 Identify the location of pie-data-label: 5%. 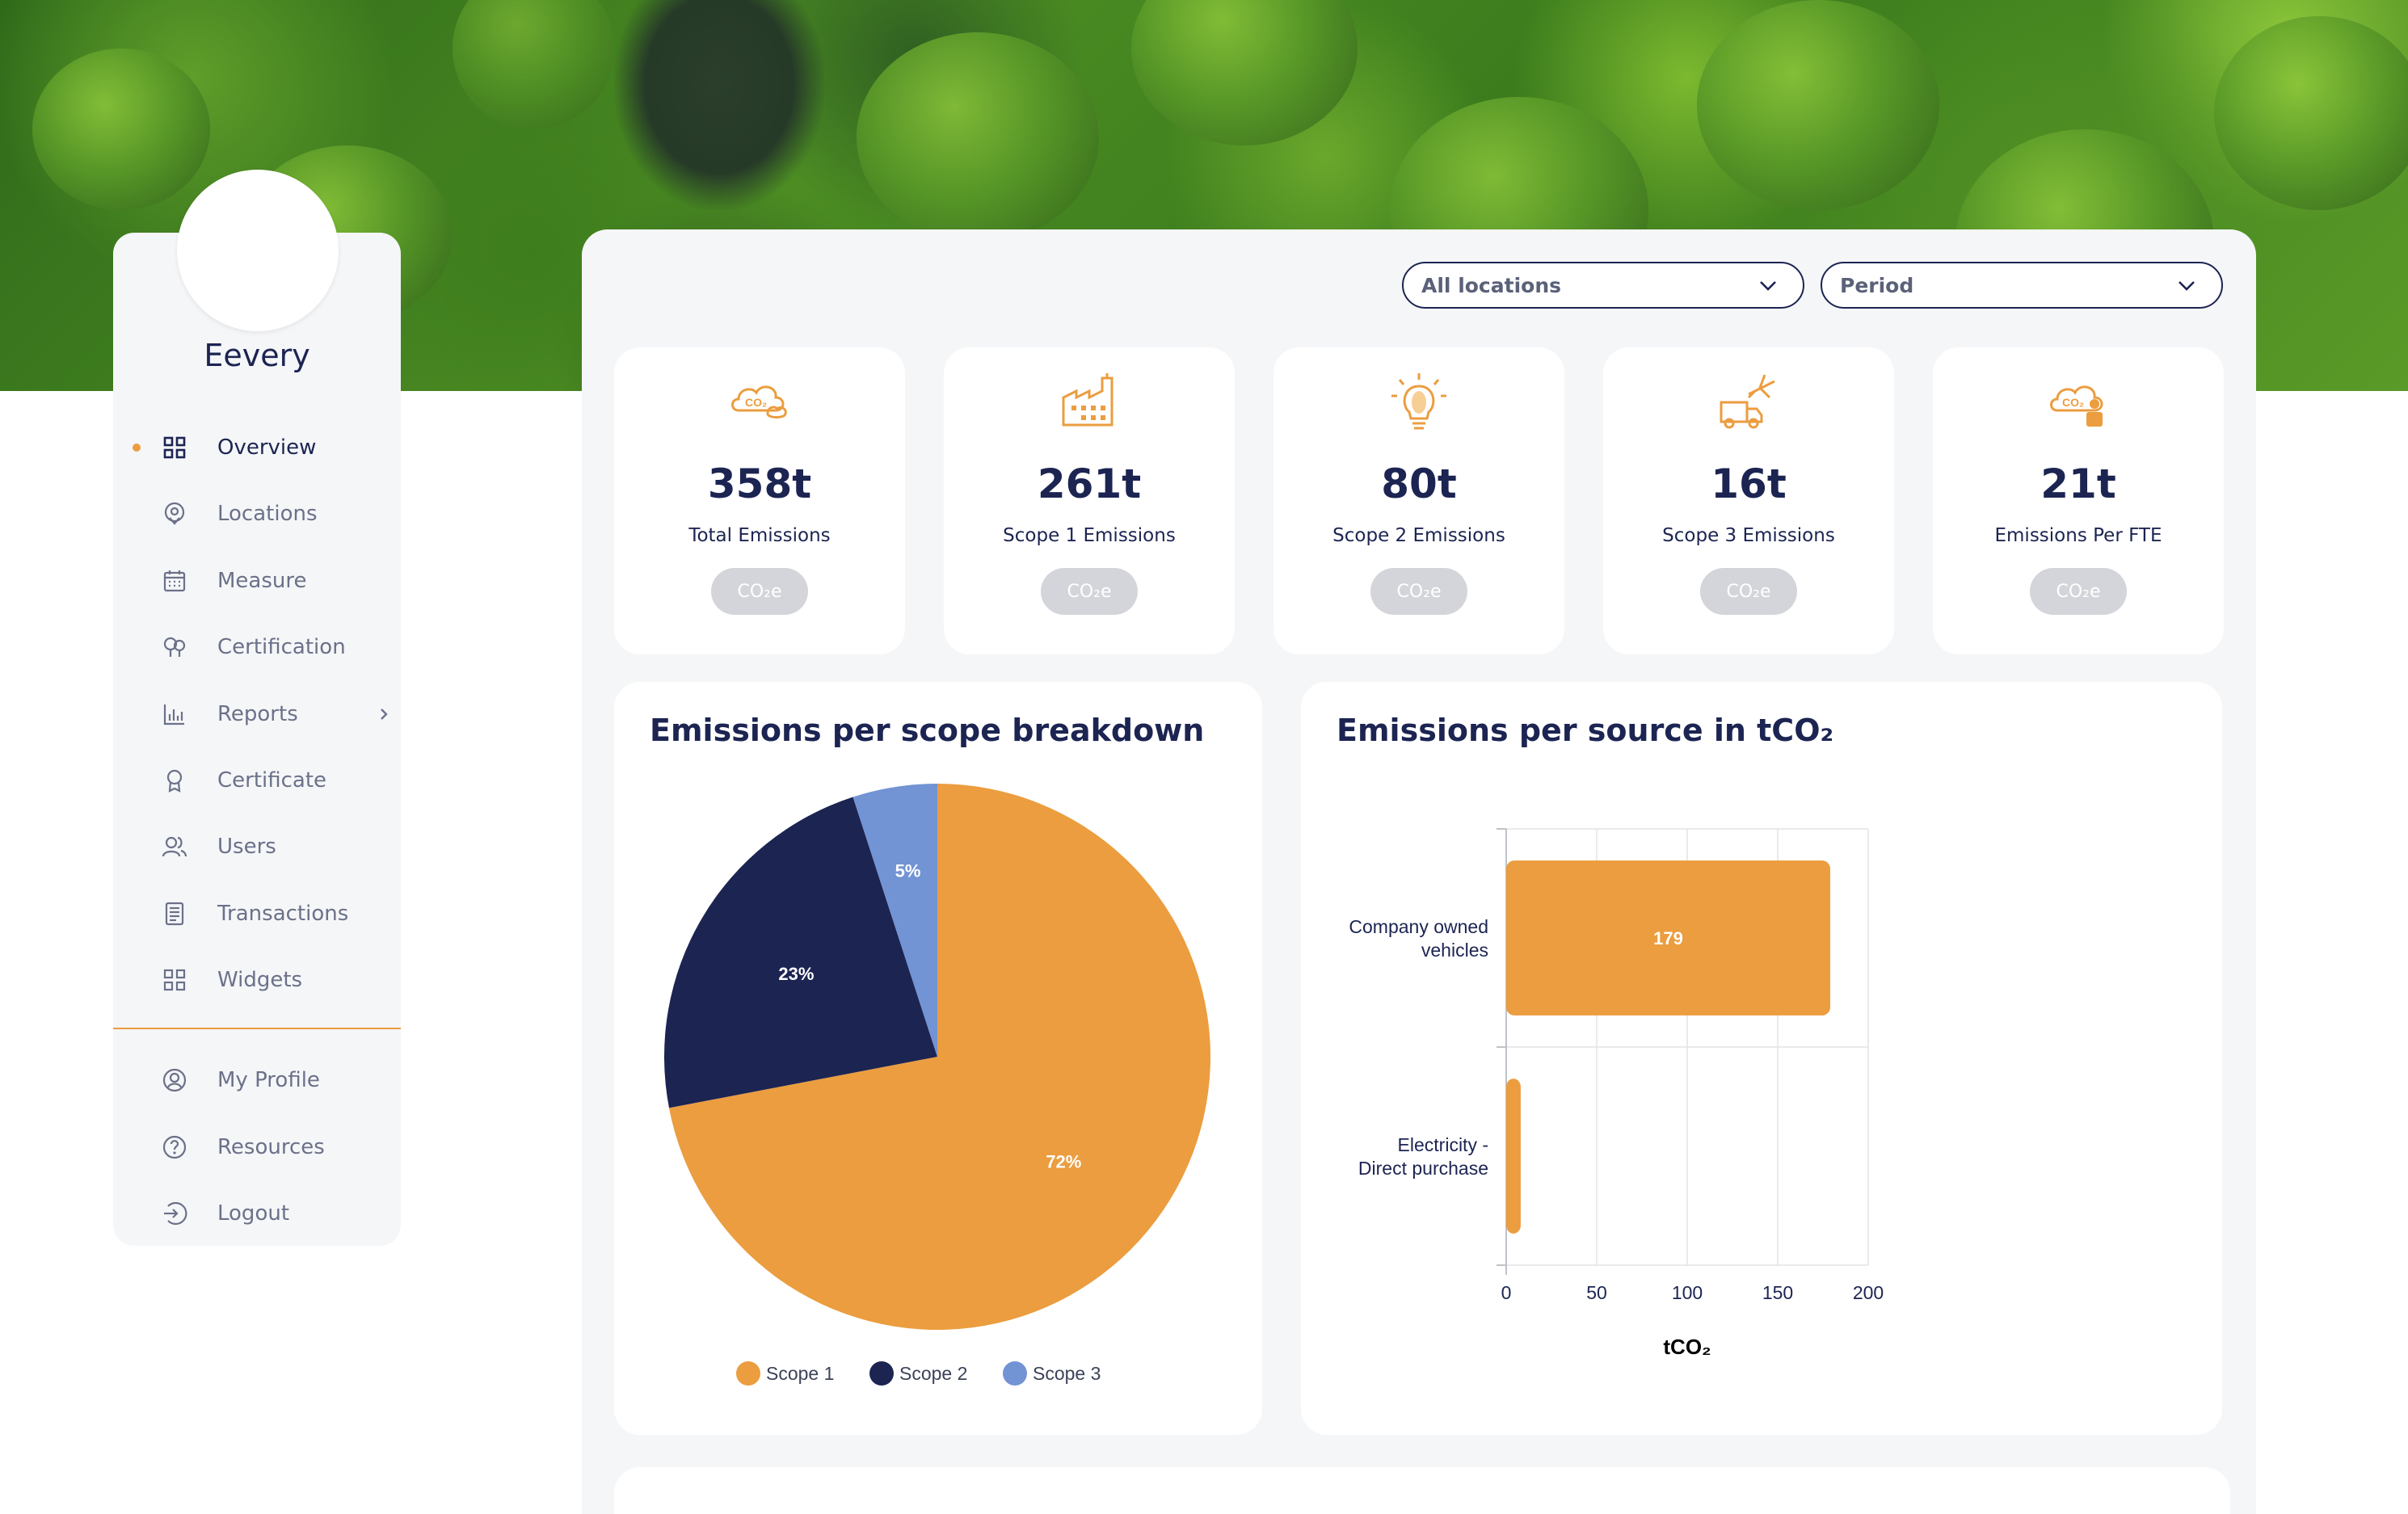
(908, 871).